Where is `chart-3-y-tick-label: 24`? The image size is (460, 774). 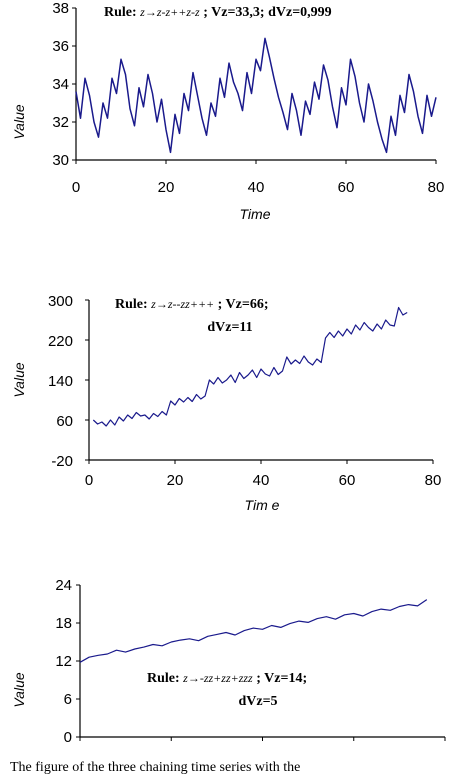 chart-3-y-tick-label: 24 is located at coordinates (63, 585).